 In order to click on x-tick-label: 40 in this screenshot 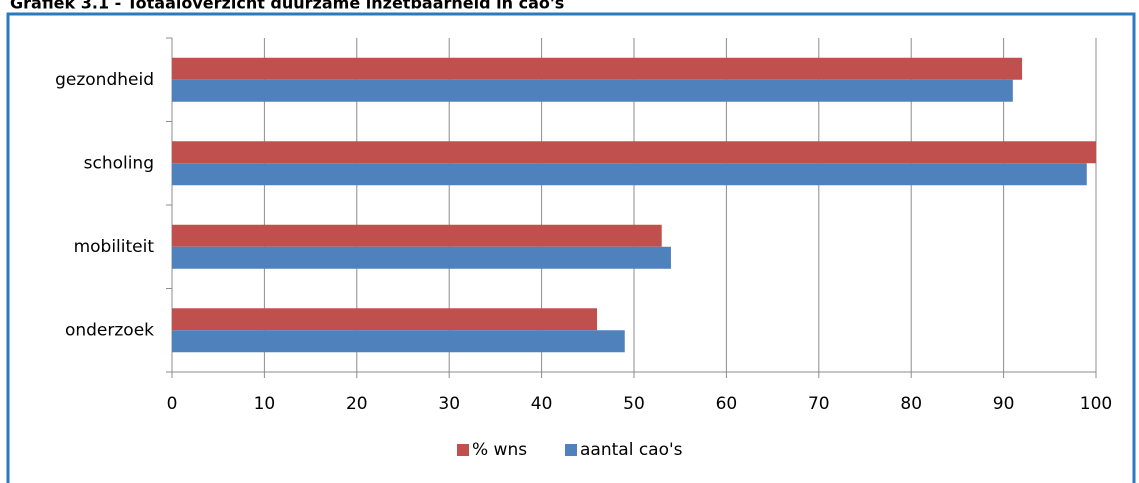, I will do `click(542, 404)`.